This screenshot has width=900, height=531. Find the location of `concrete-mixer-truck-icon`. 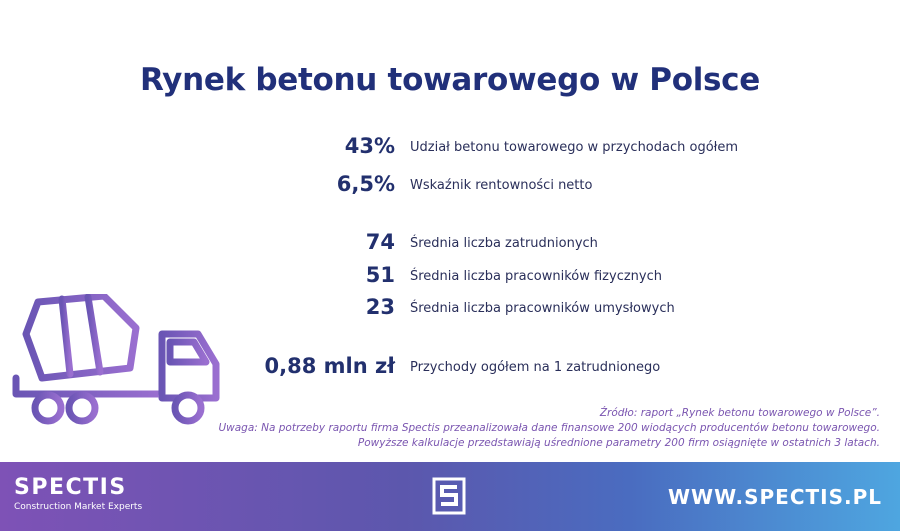

concrete-mixer-truck-icon is located at coordinates (117, 365).